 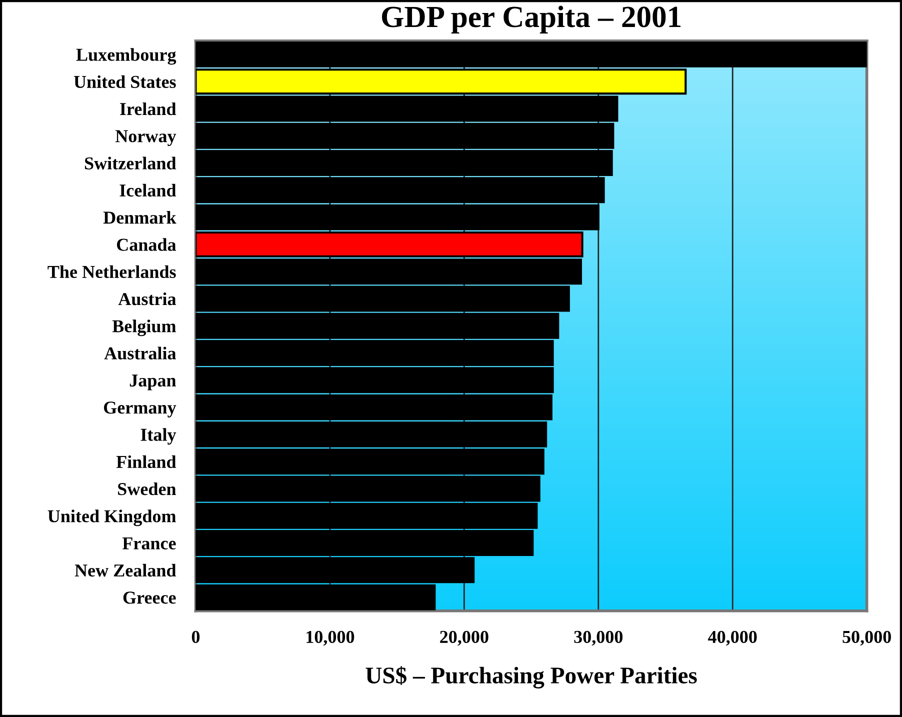 I want to click on y-tick-label: United Kingdom, so click(x=112, y=518).